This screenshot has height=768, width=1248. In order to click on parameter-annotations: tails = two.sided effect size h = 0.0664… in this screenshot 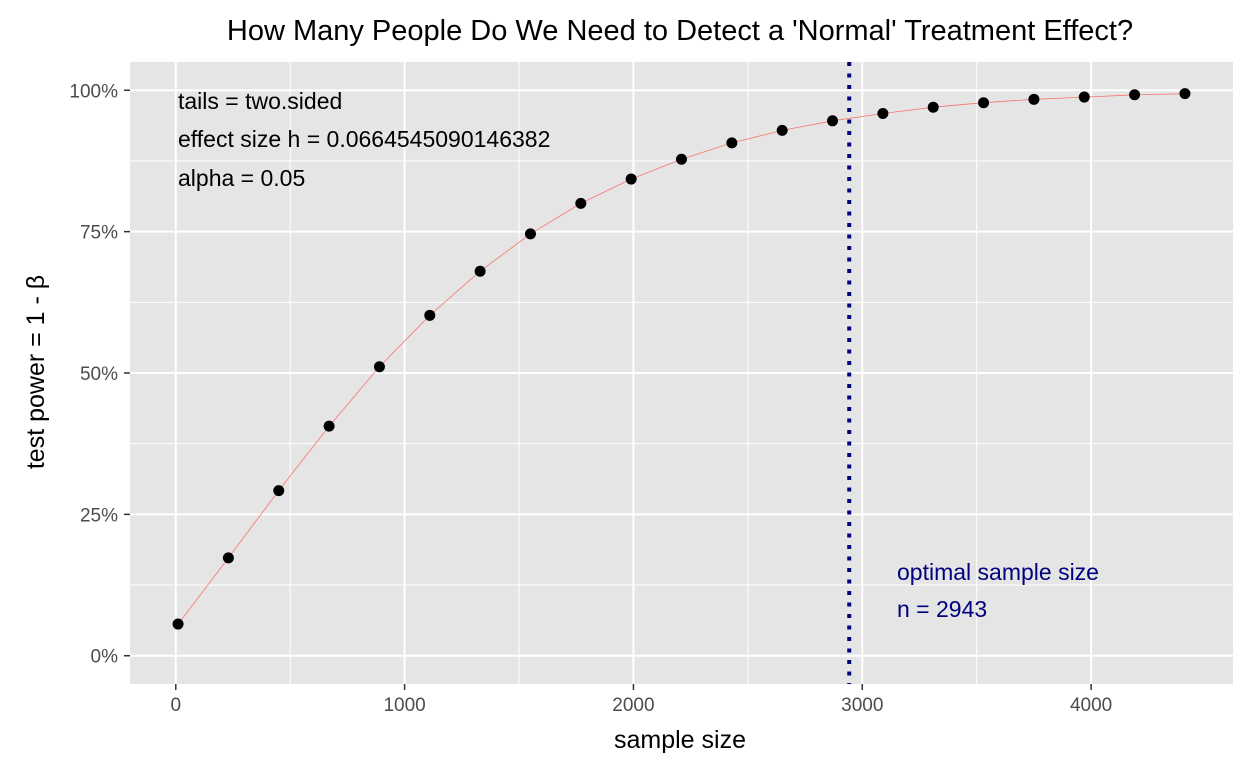, I will do `click(364, 139)`.